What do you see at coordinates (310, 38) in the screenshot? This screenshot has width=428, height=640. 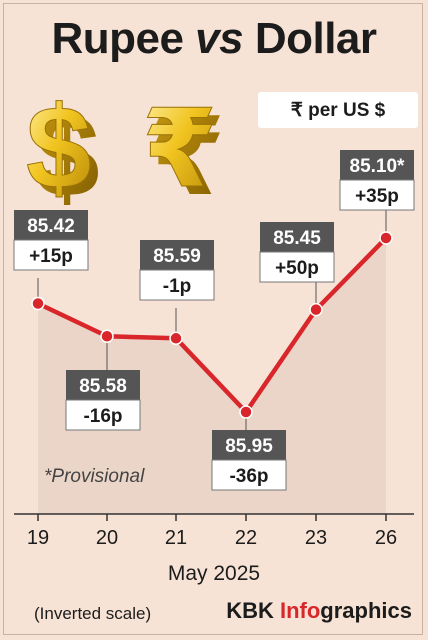 I see `title-part-2: Dollar` at bounding box center [310, 38].